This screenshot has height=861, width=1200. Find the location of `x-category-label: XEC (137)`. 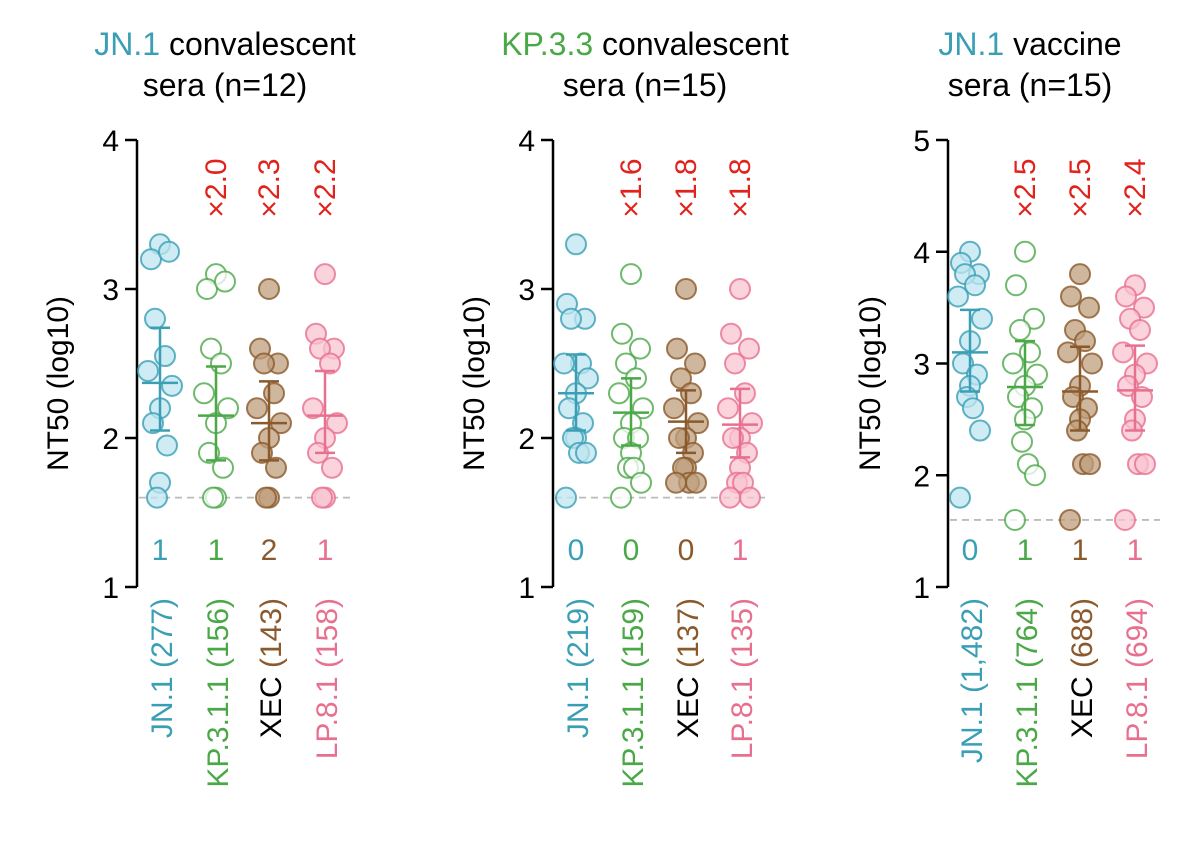

x-category-label: XEC (137) is located at coordinates (688, 668).